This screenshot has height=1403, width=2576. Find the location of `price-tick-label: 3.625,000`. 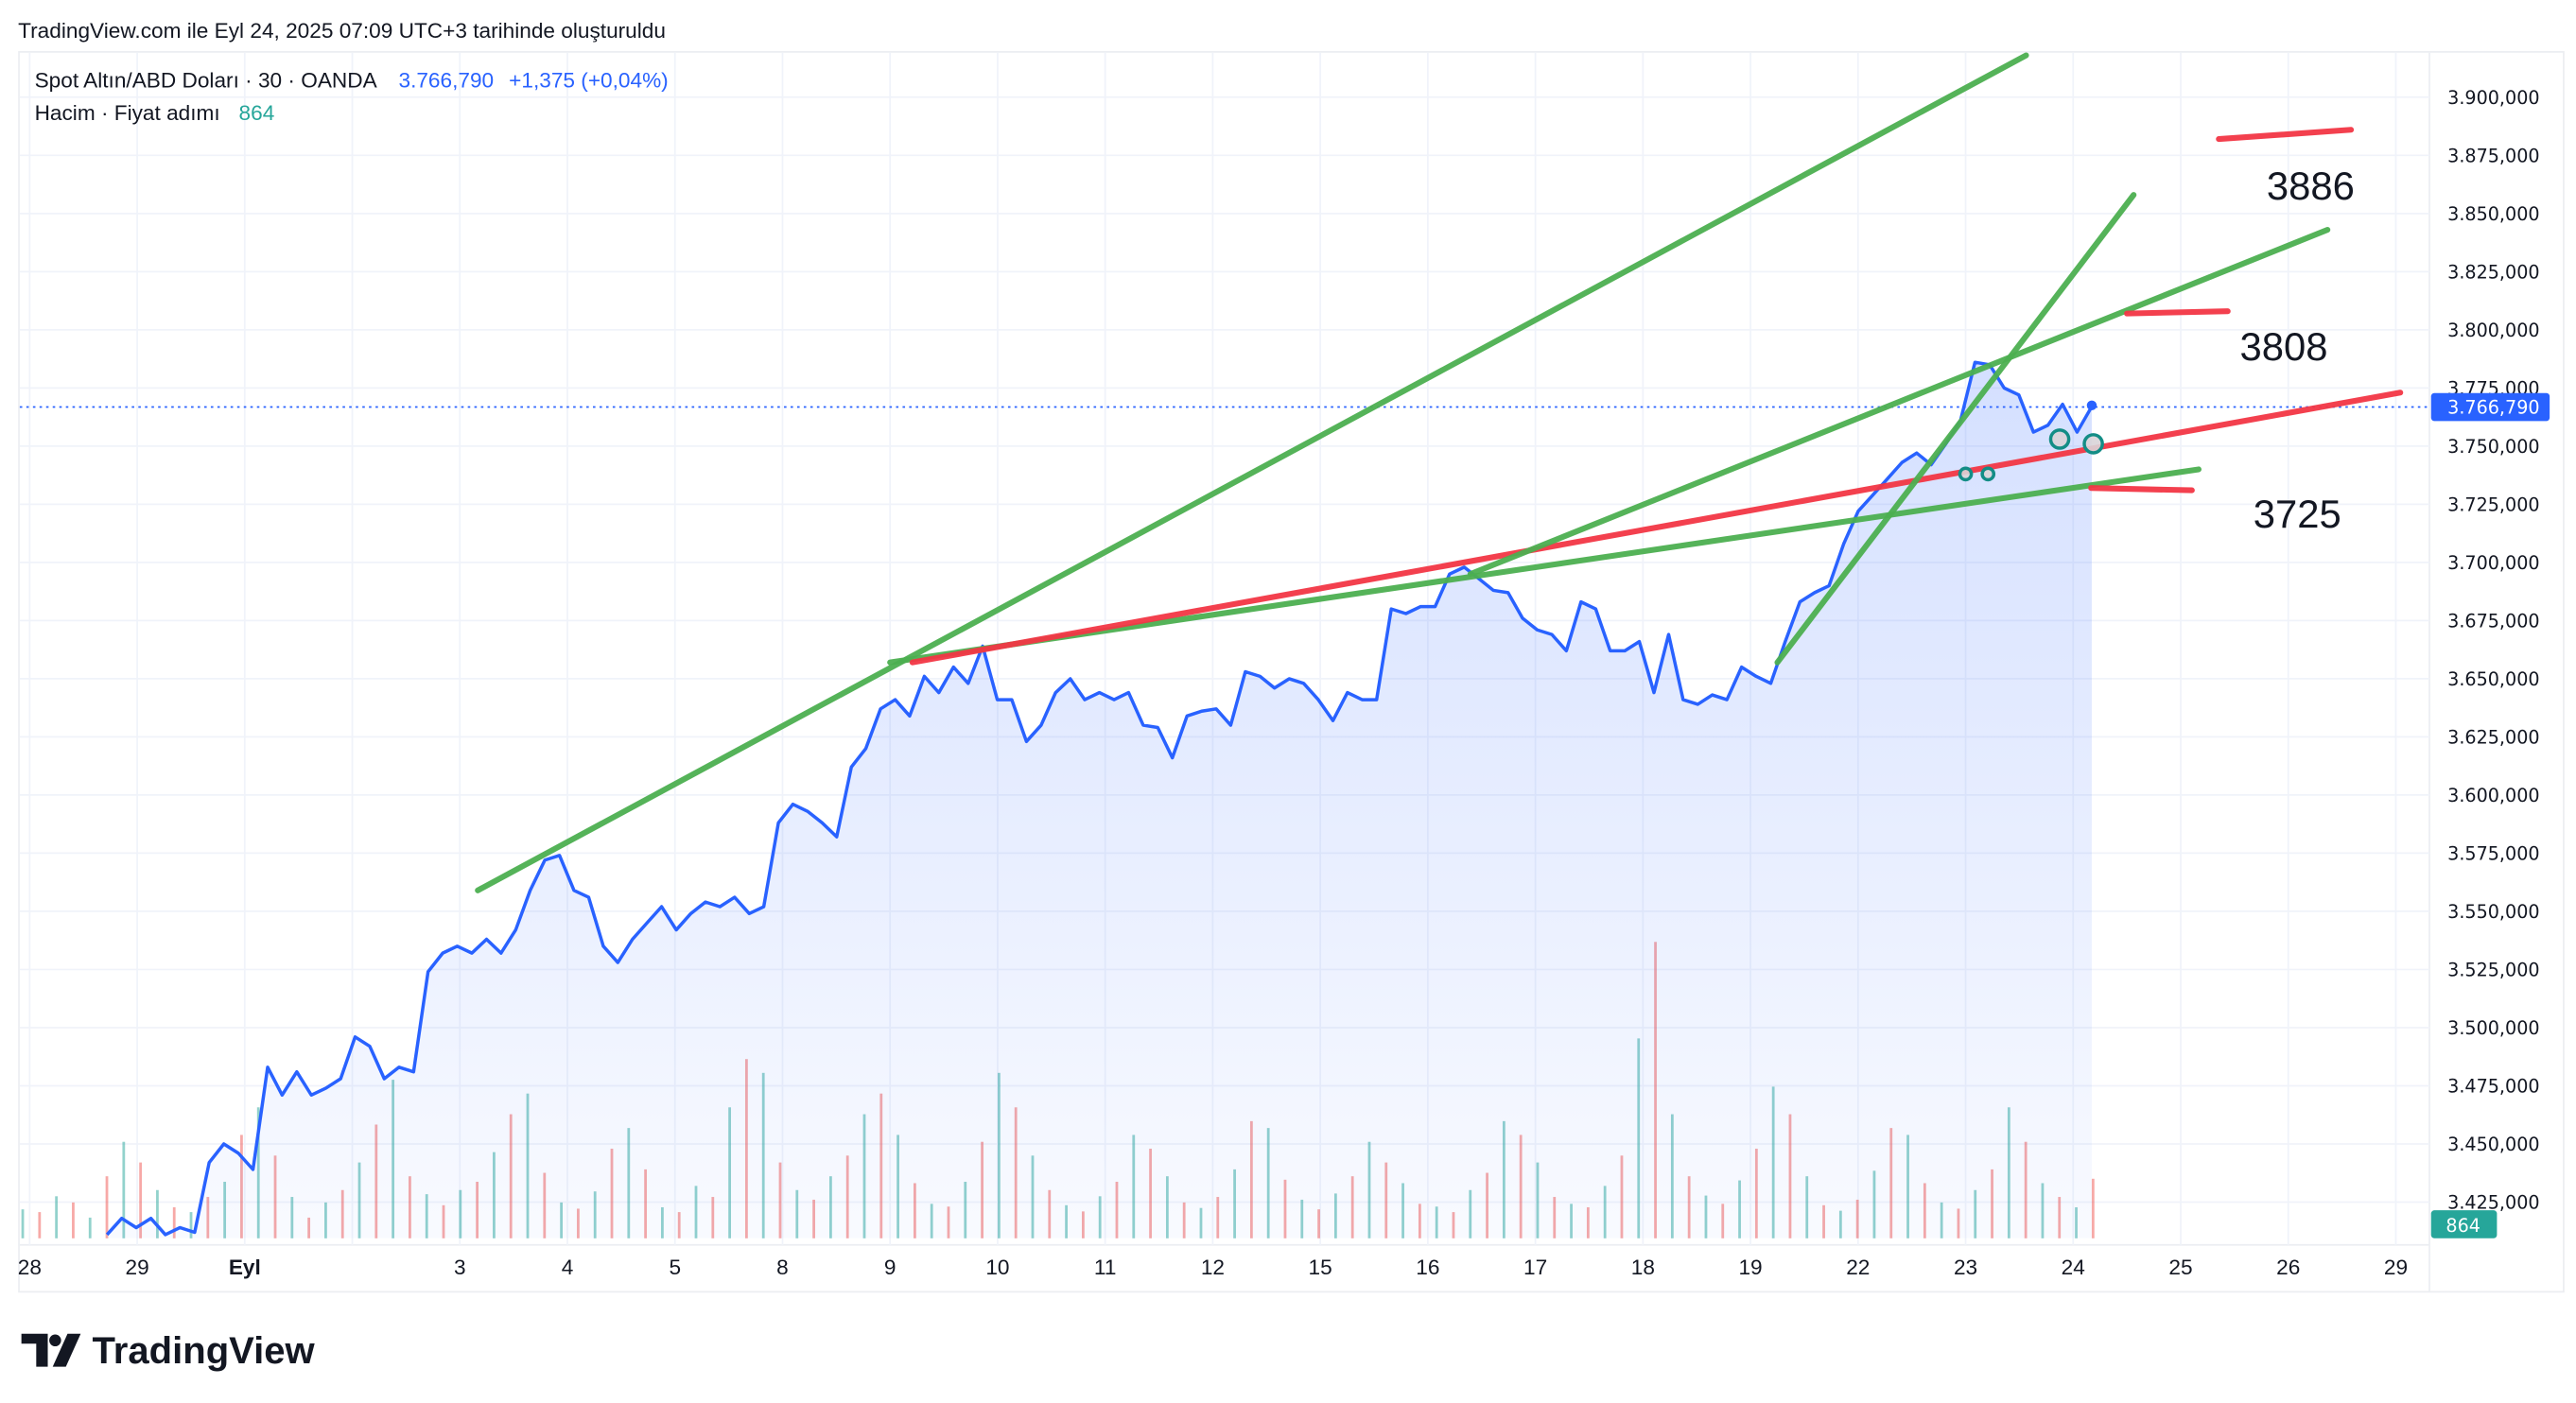

price-tick-label: 3.625,000 is located at coordinates (2493, 737).